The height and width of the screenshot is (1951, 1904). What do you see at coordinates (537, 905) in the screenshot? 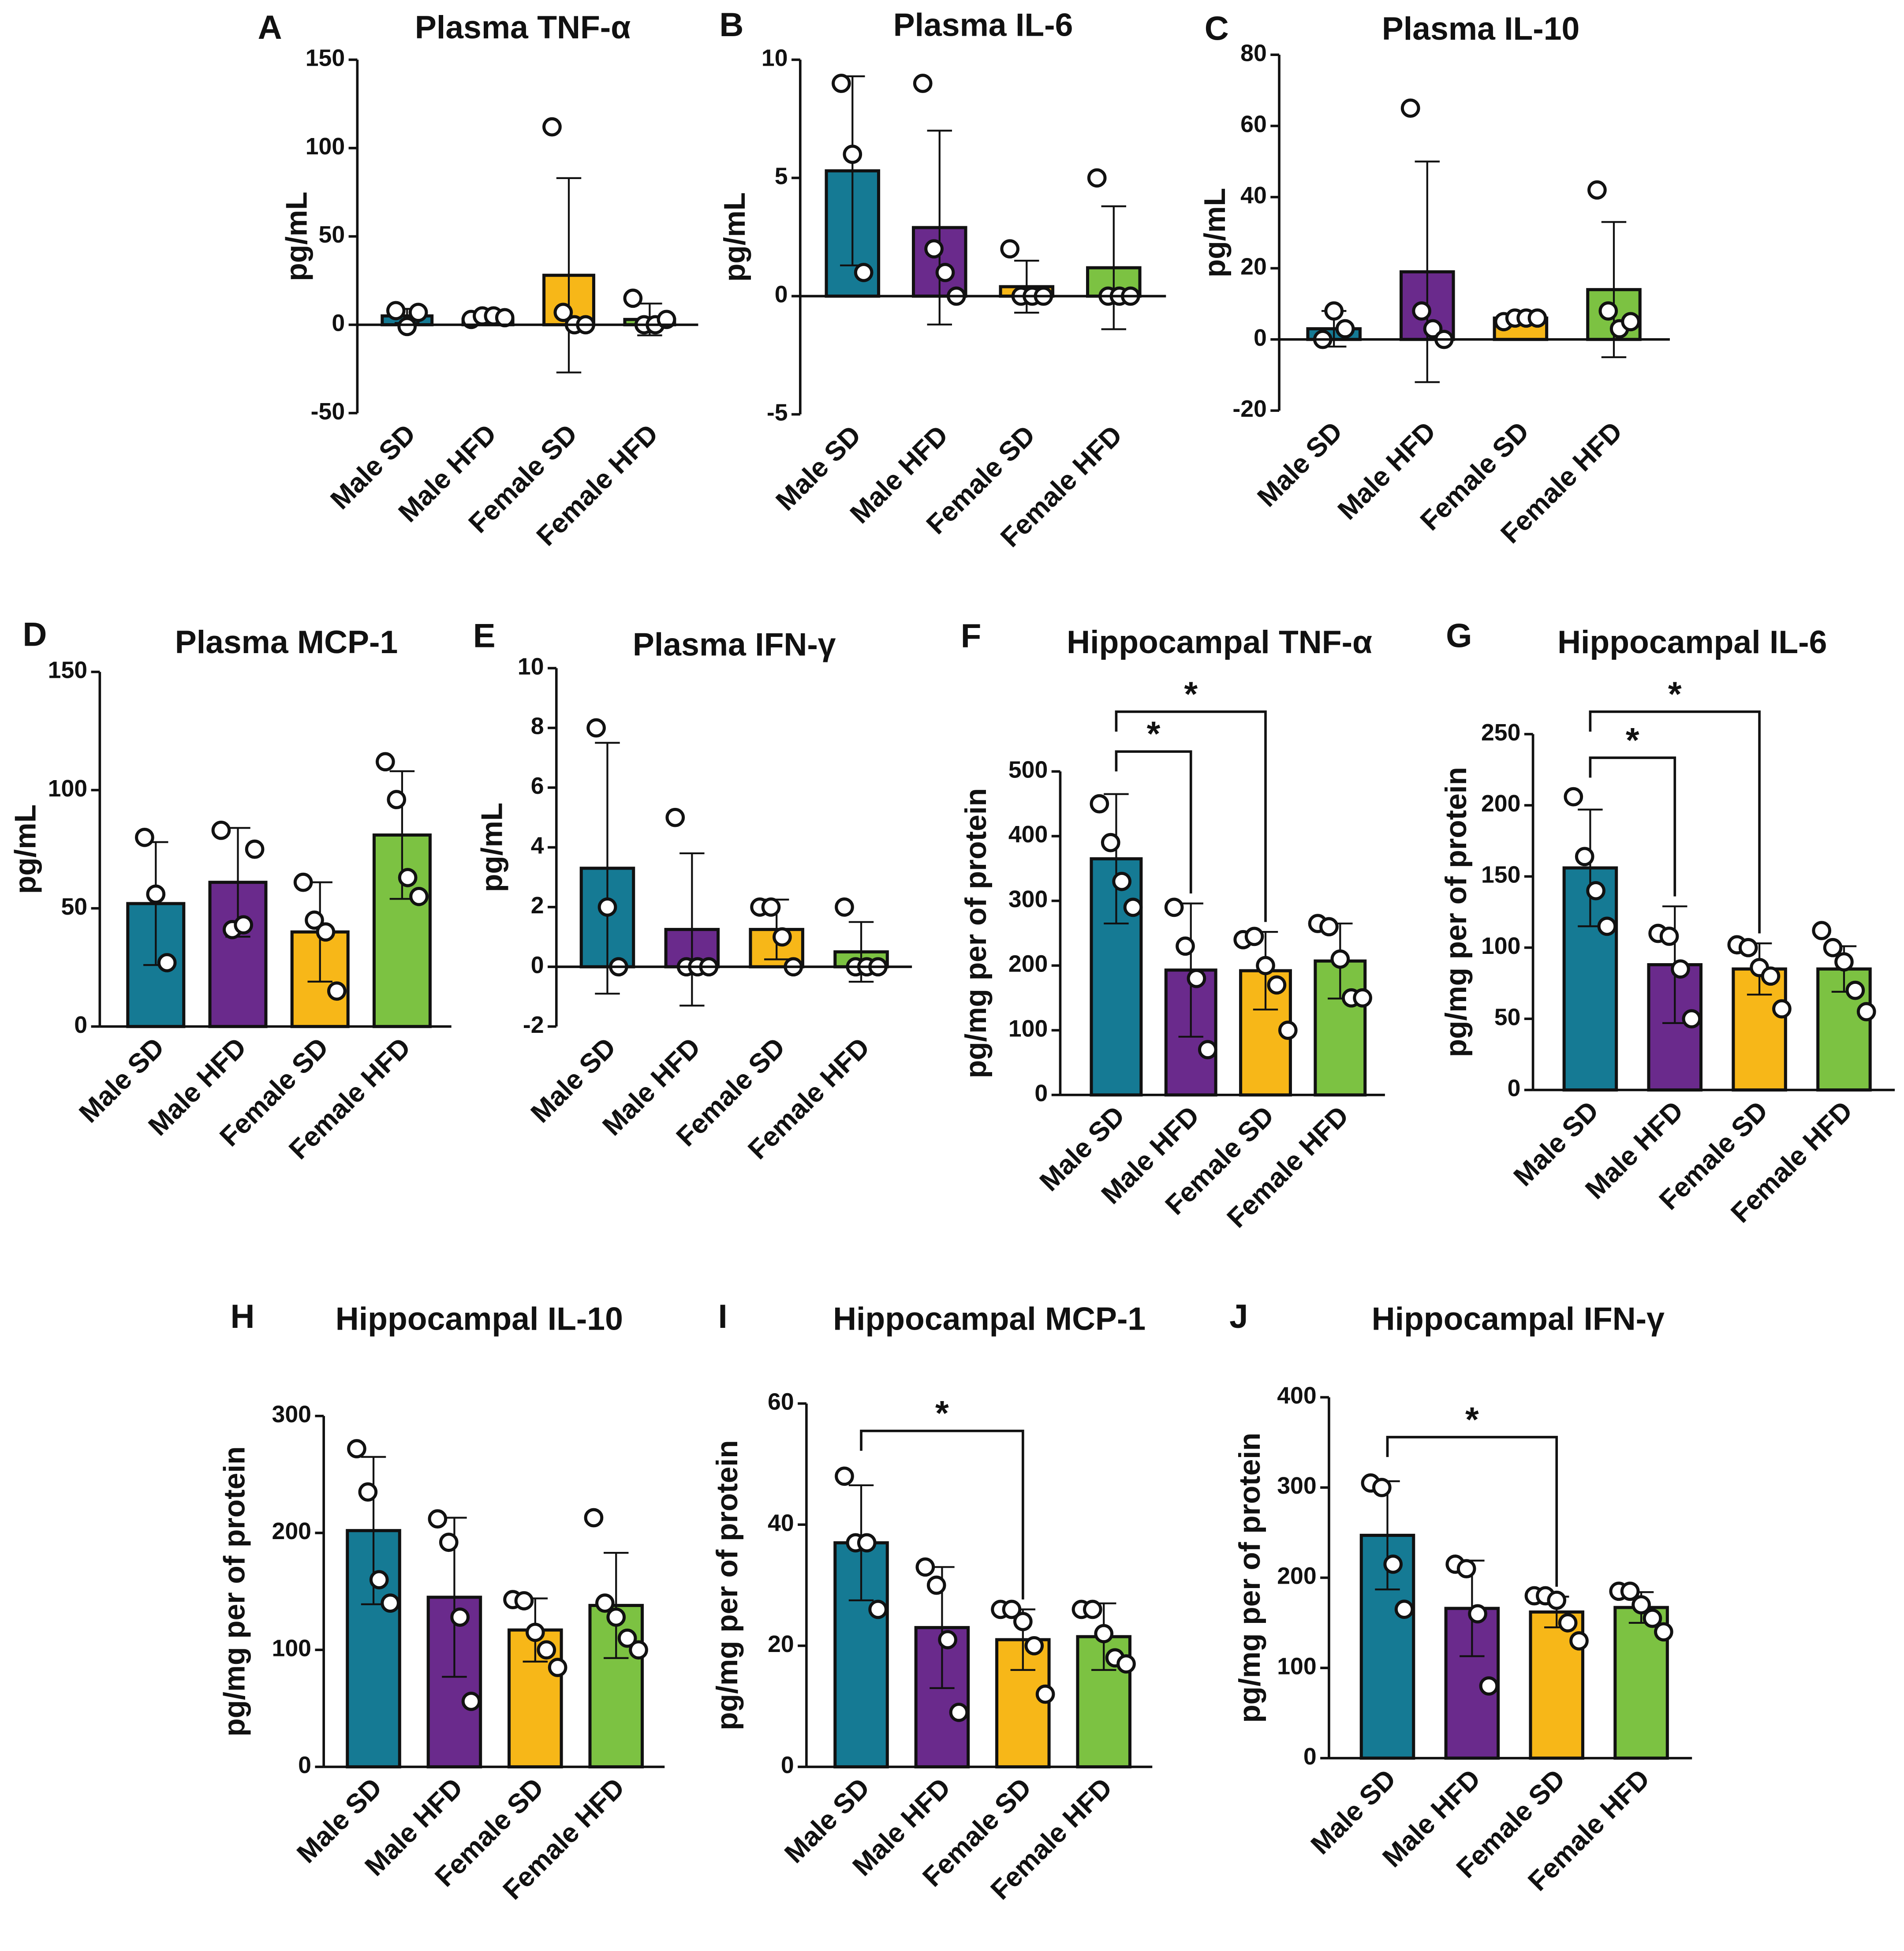
I see `y-tick-label: 2` at bounding box center [537, 905].